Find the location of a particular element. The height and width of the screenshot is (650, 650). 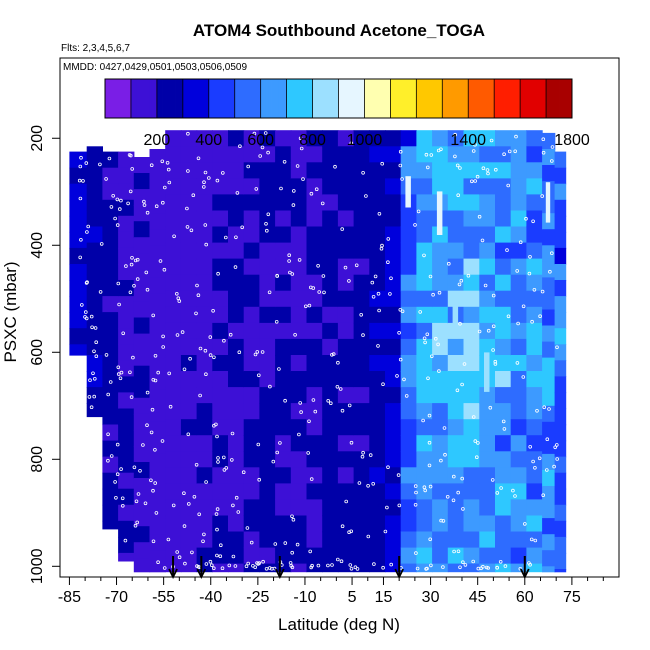

x-tick-label: -25 is located at coordinates (257, 597).